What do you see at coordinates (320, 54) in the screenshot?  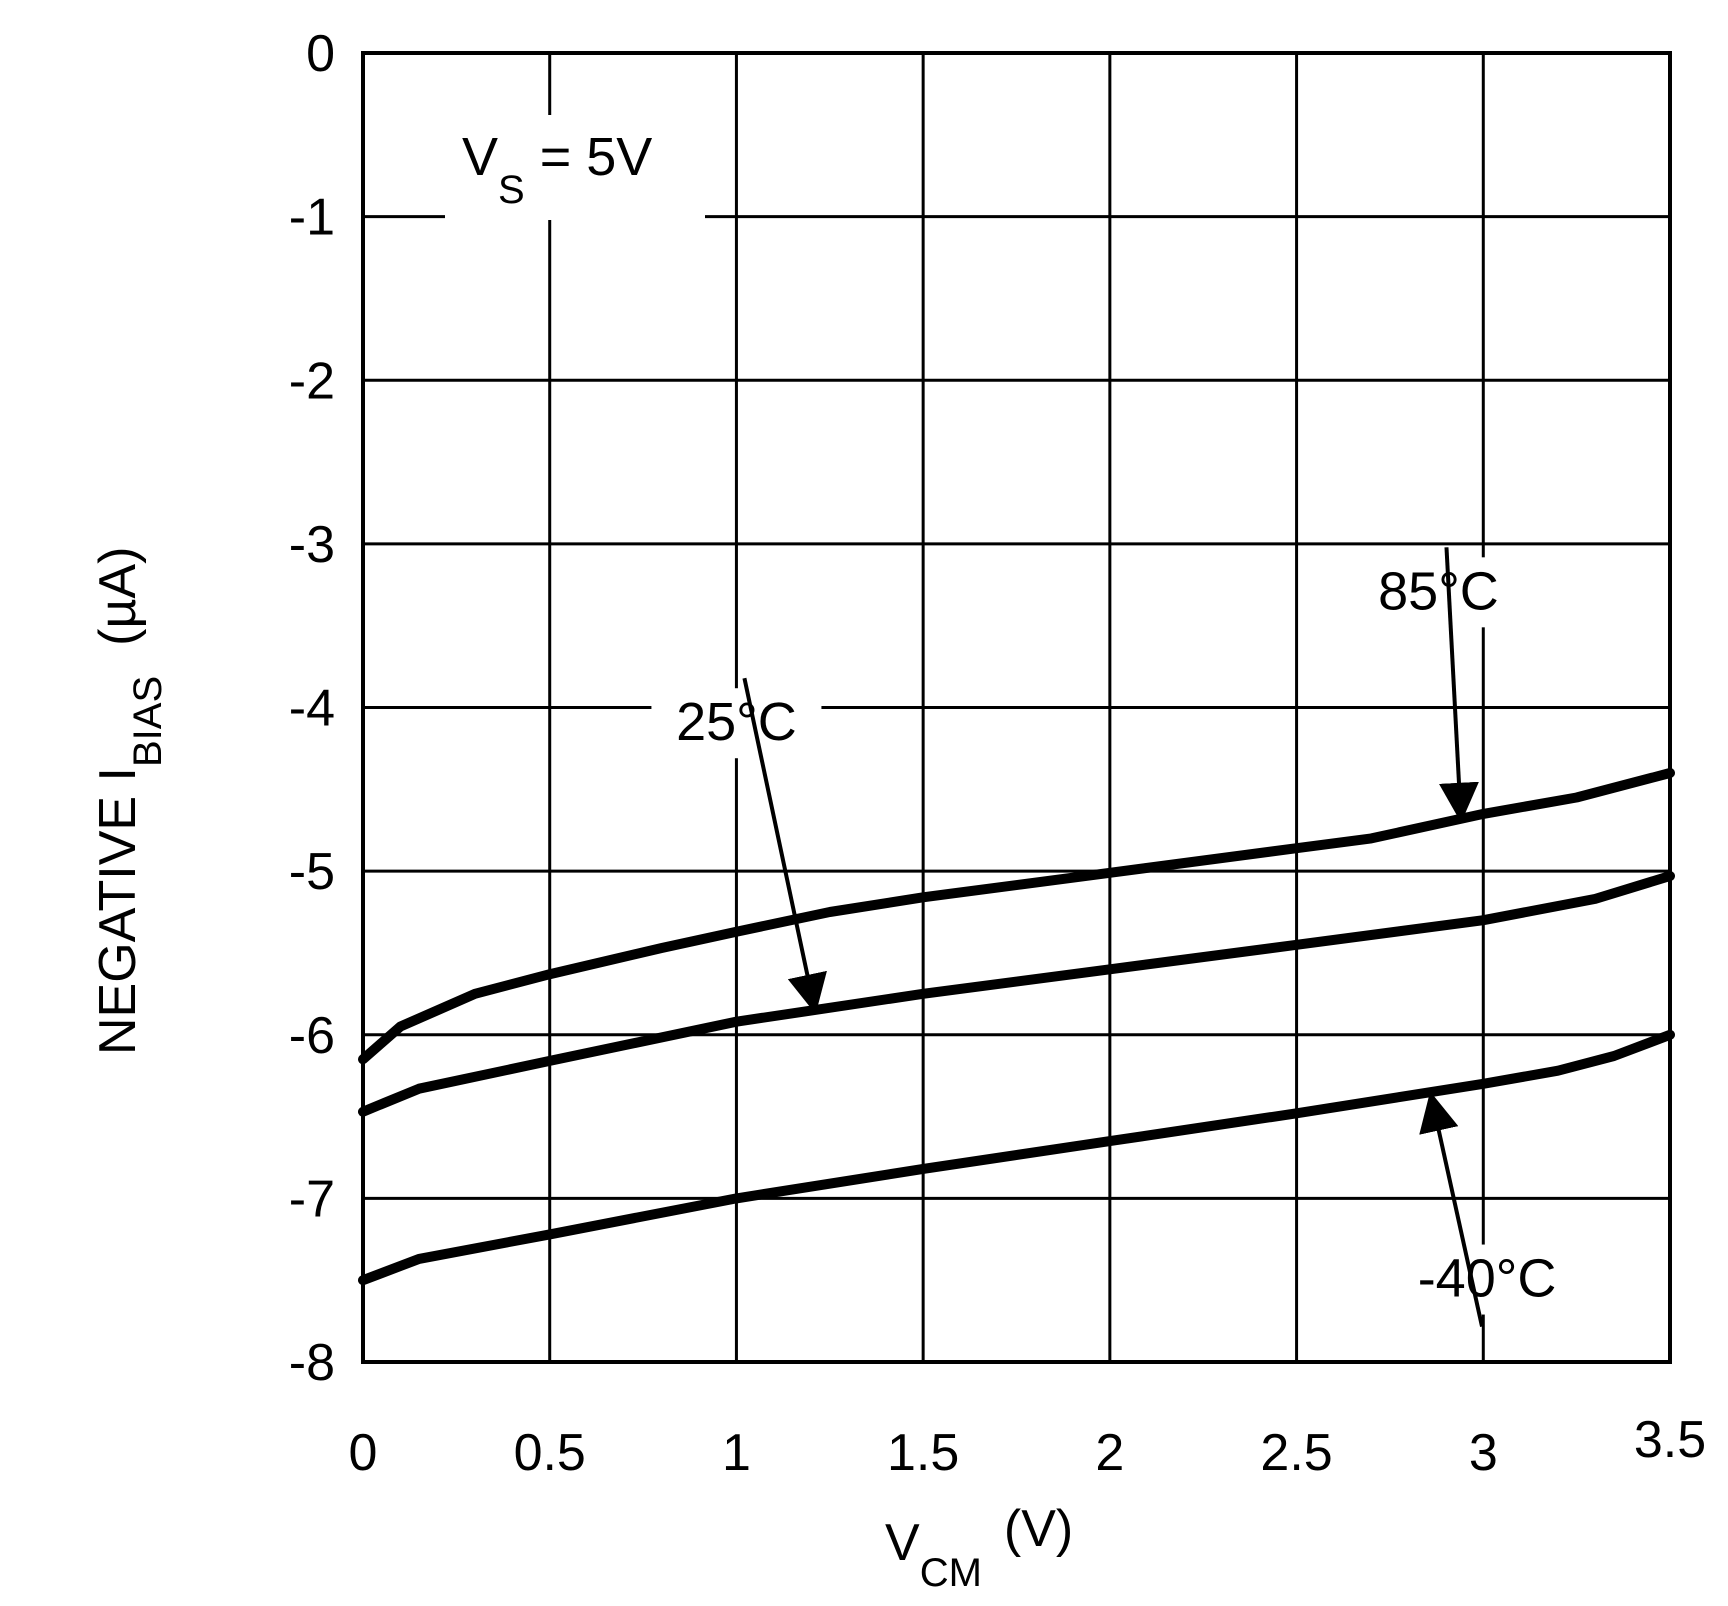 I see `y-tick-label: 0` at bounding box center [320, 54].